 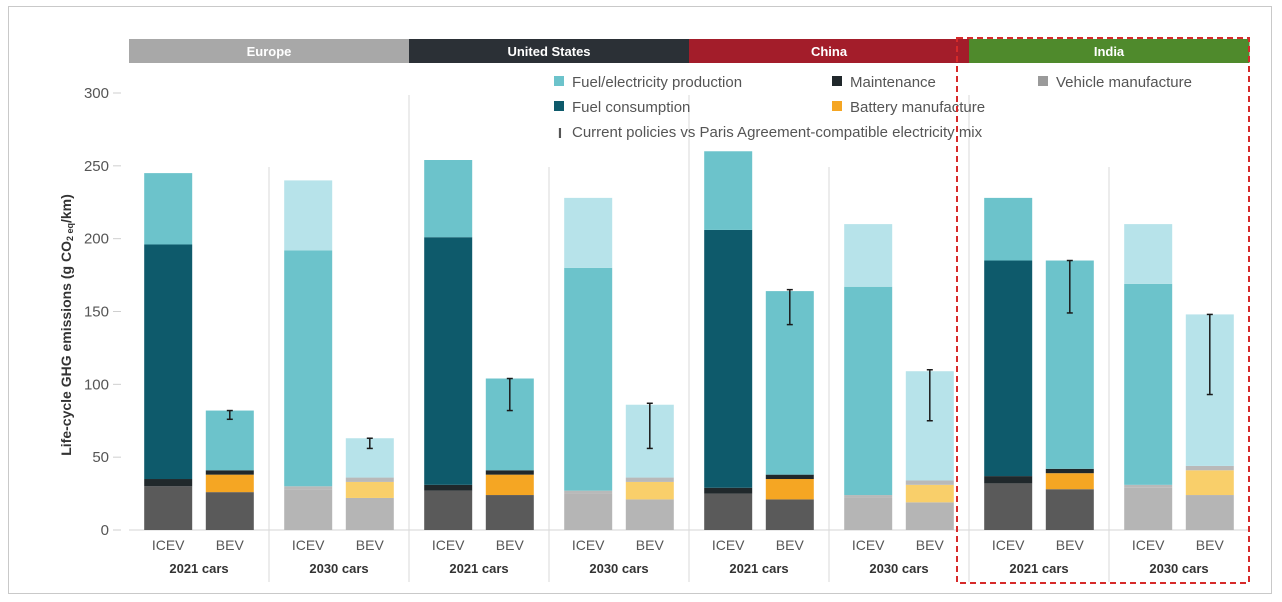 What do you see at coordinates (559, 106) in the screenshot?
I see `legend-swatch-fuel-consumption` at bounding box center [559, 106].